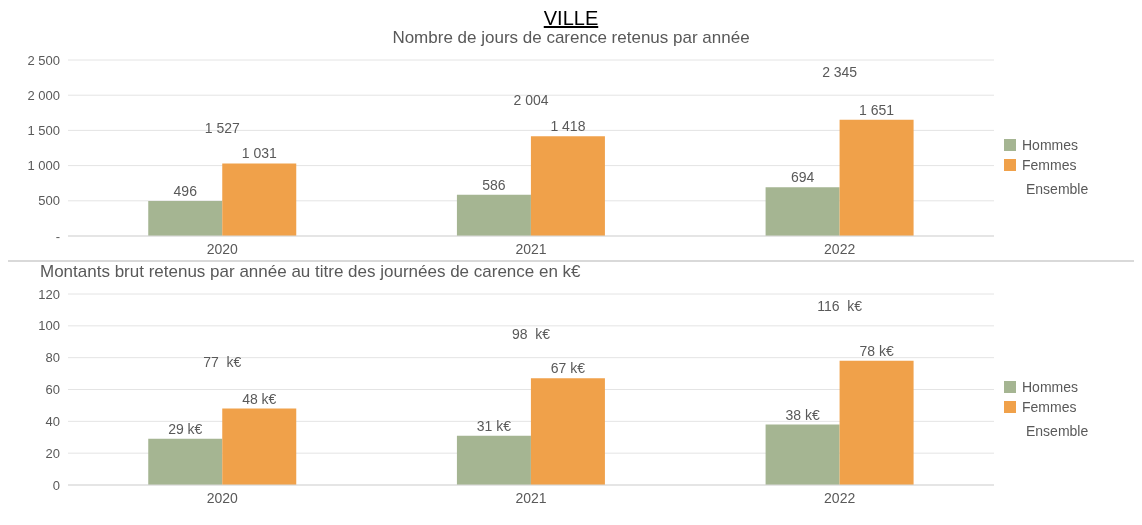 The image size is (1142, 525). What do you see at coordinates (49, 294) in the screenshot?
I see `y-tick-label: 120` at bounding box center [49, 294].